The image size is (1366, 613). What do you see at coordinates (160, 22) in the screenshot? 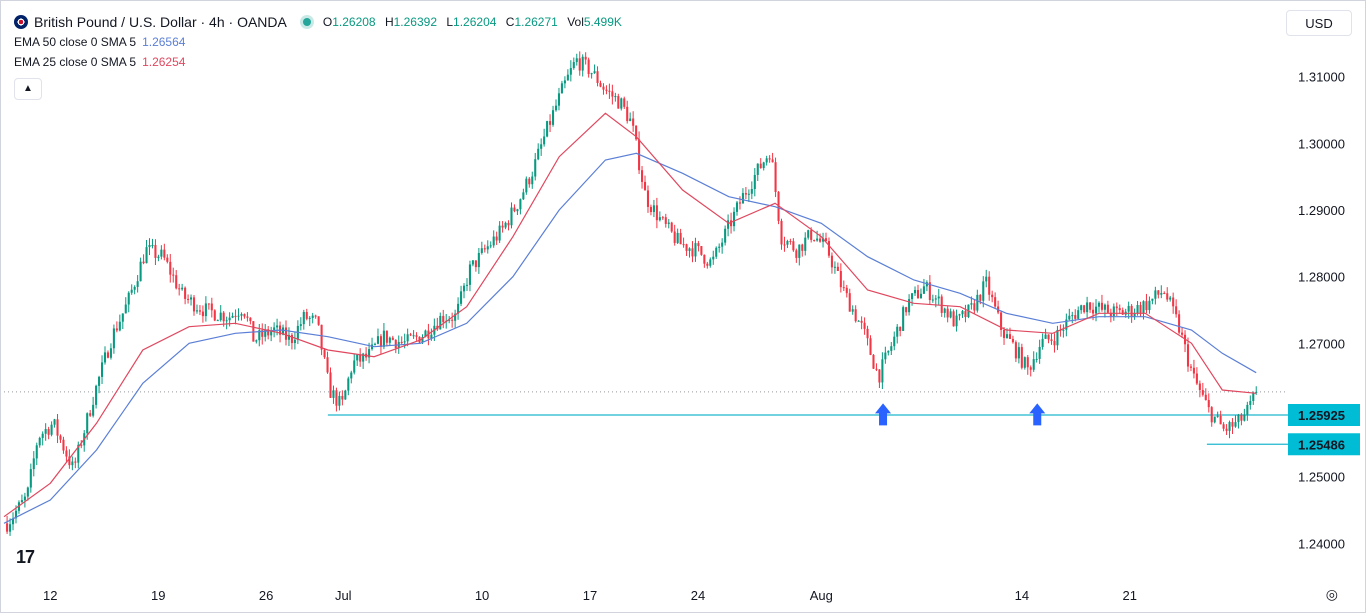
I see `symbol-title: British Pound / U.S. Dollar · 4h · OANDA` at bounding box center [160, 22].